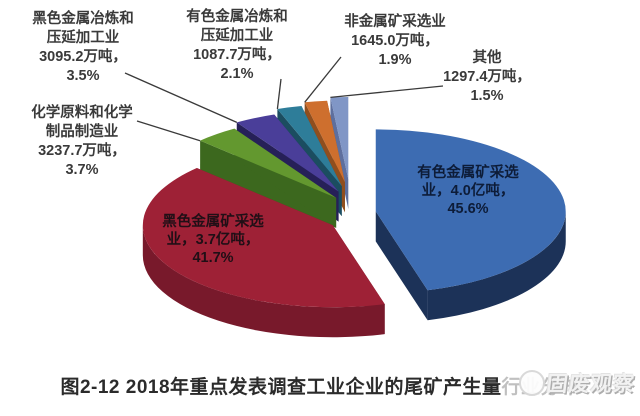 The width and height of the screenshot is (640, 416). I want to click on callout-feijinshu: 非金属矿采选业 1645.0万吨， 1.9%, so click(395, 41).